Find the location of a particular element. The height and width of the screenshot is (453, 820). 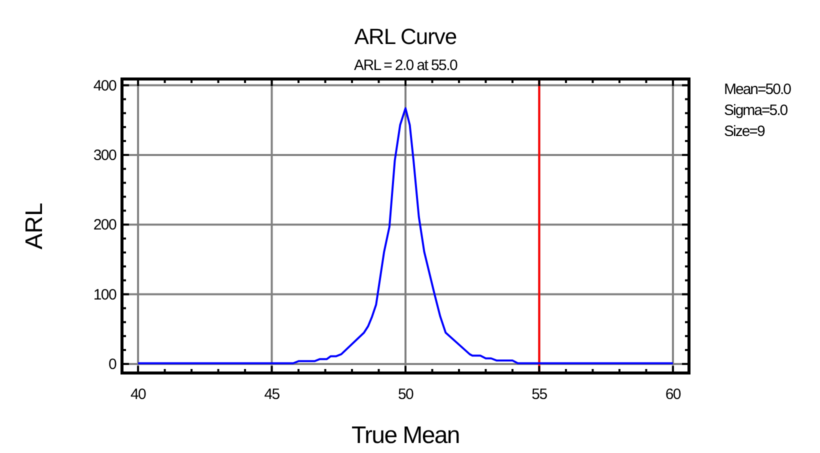

x-axis-title: True Mean is located at coordinates (406, 435).